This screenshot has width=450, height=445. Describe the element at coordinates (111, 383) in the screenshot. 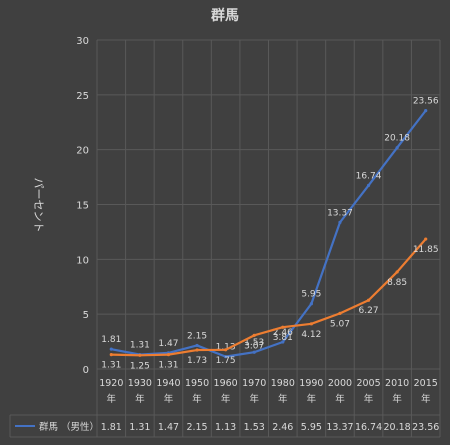

I see `x-tick-label: 1920` at that location.